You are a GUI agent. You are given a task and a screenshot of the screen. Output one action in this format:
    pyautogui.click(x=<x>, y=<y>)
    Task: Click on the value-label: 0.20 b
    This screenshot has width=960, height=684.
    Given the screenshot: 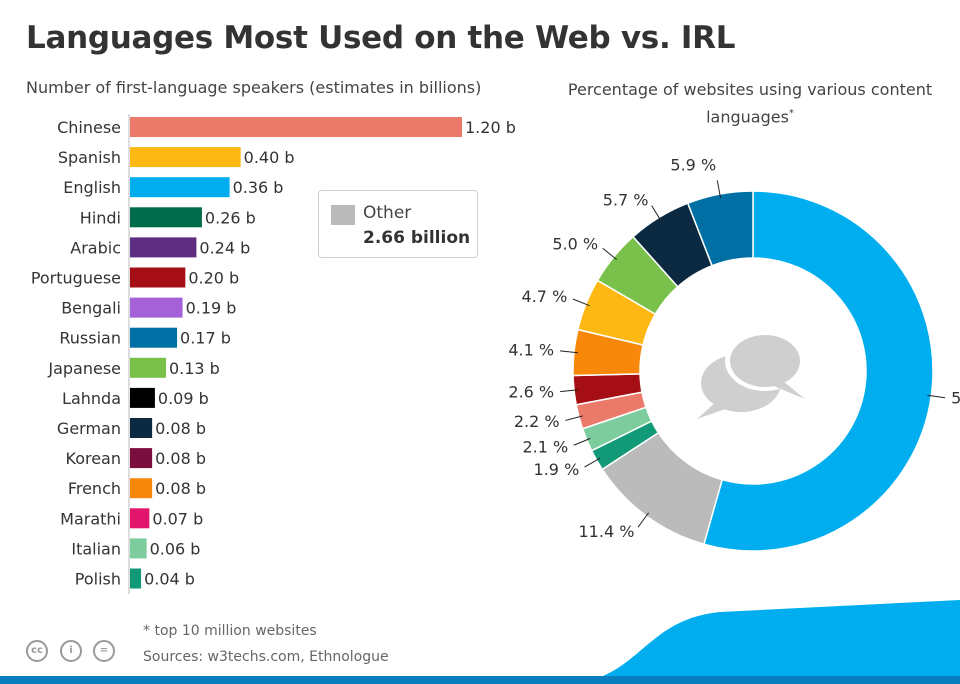 What is the action you would take?
    pyautogui.click(x=213, y=278)
    